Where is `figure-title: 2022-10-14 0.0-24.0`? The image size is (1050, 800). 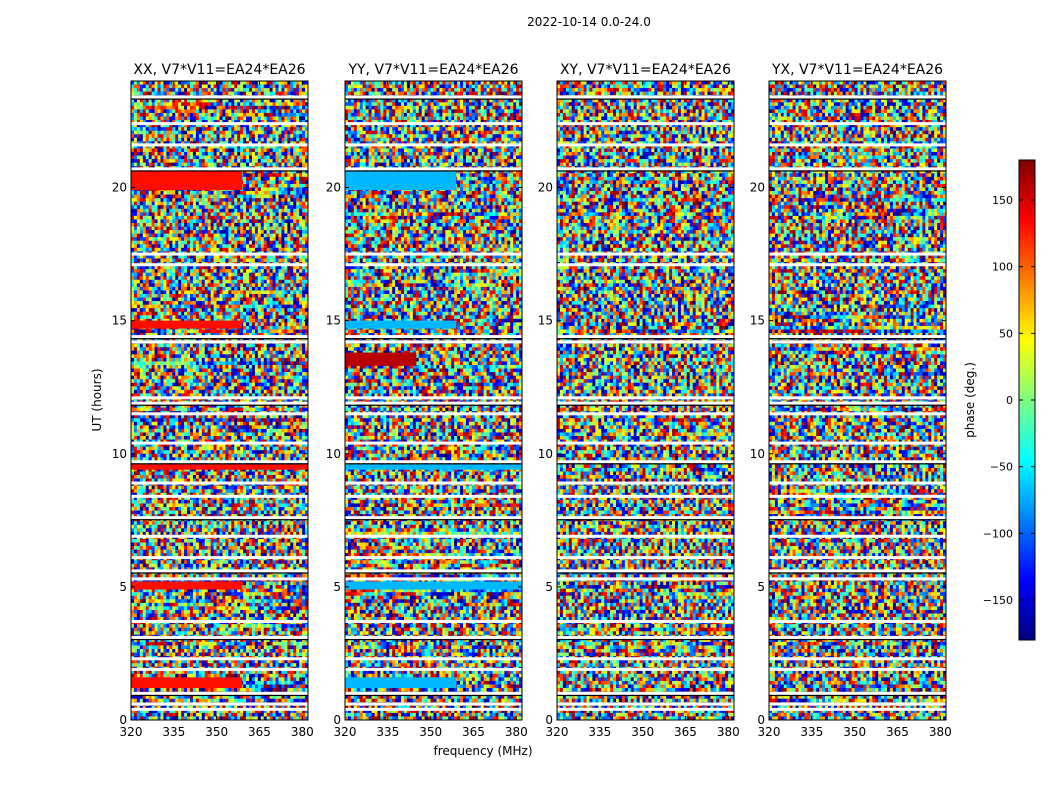 figure-title: 2022-10-14 0.0-24.0 is located at coordinates (589, 22).